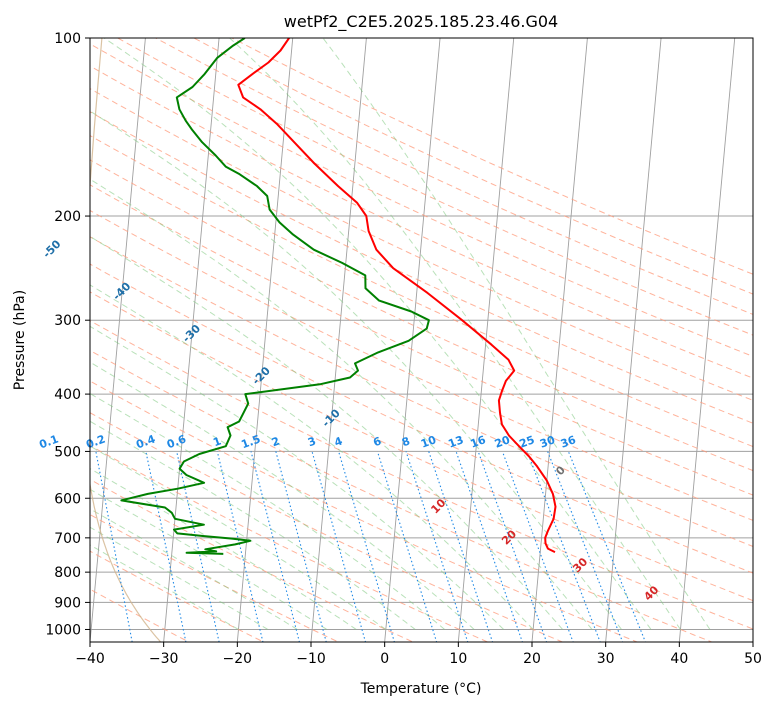 This screenshot has width=775, height=708. What do you see at coordinates (312, 442) in the screenshot?
I see `mixing-ratio-label: 3` at bounding box center [312, 442].